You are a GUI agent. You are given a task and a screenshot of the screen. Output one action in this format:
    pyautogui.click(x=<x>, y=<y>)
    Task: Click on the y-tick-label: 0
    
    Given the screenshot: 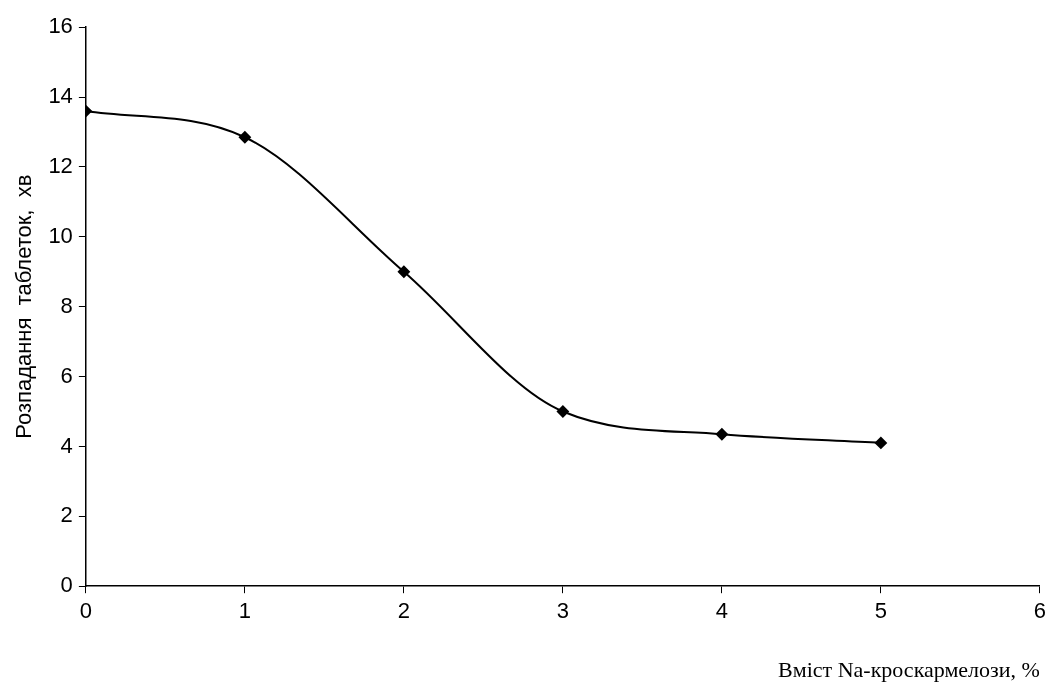 What is the action you would take?
    pyautogui.click(x=66, y=585)
    